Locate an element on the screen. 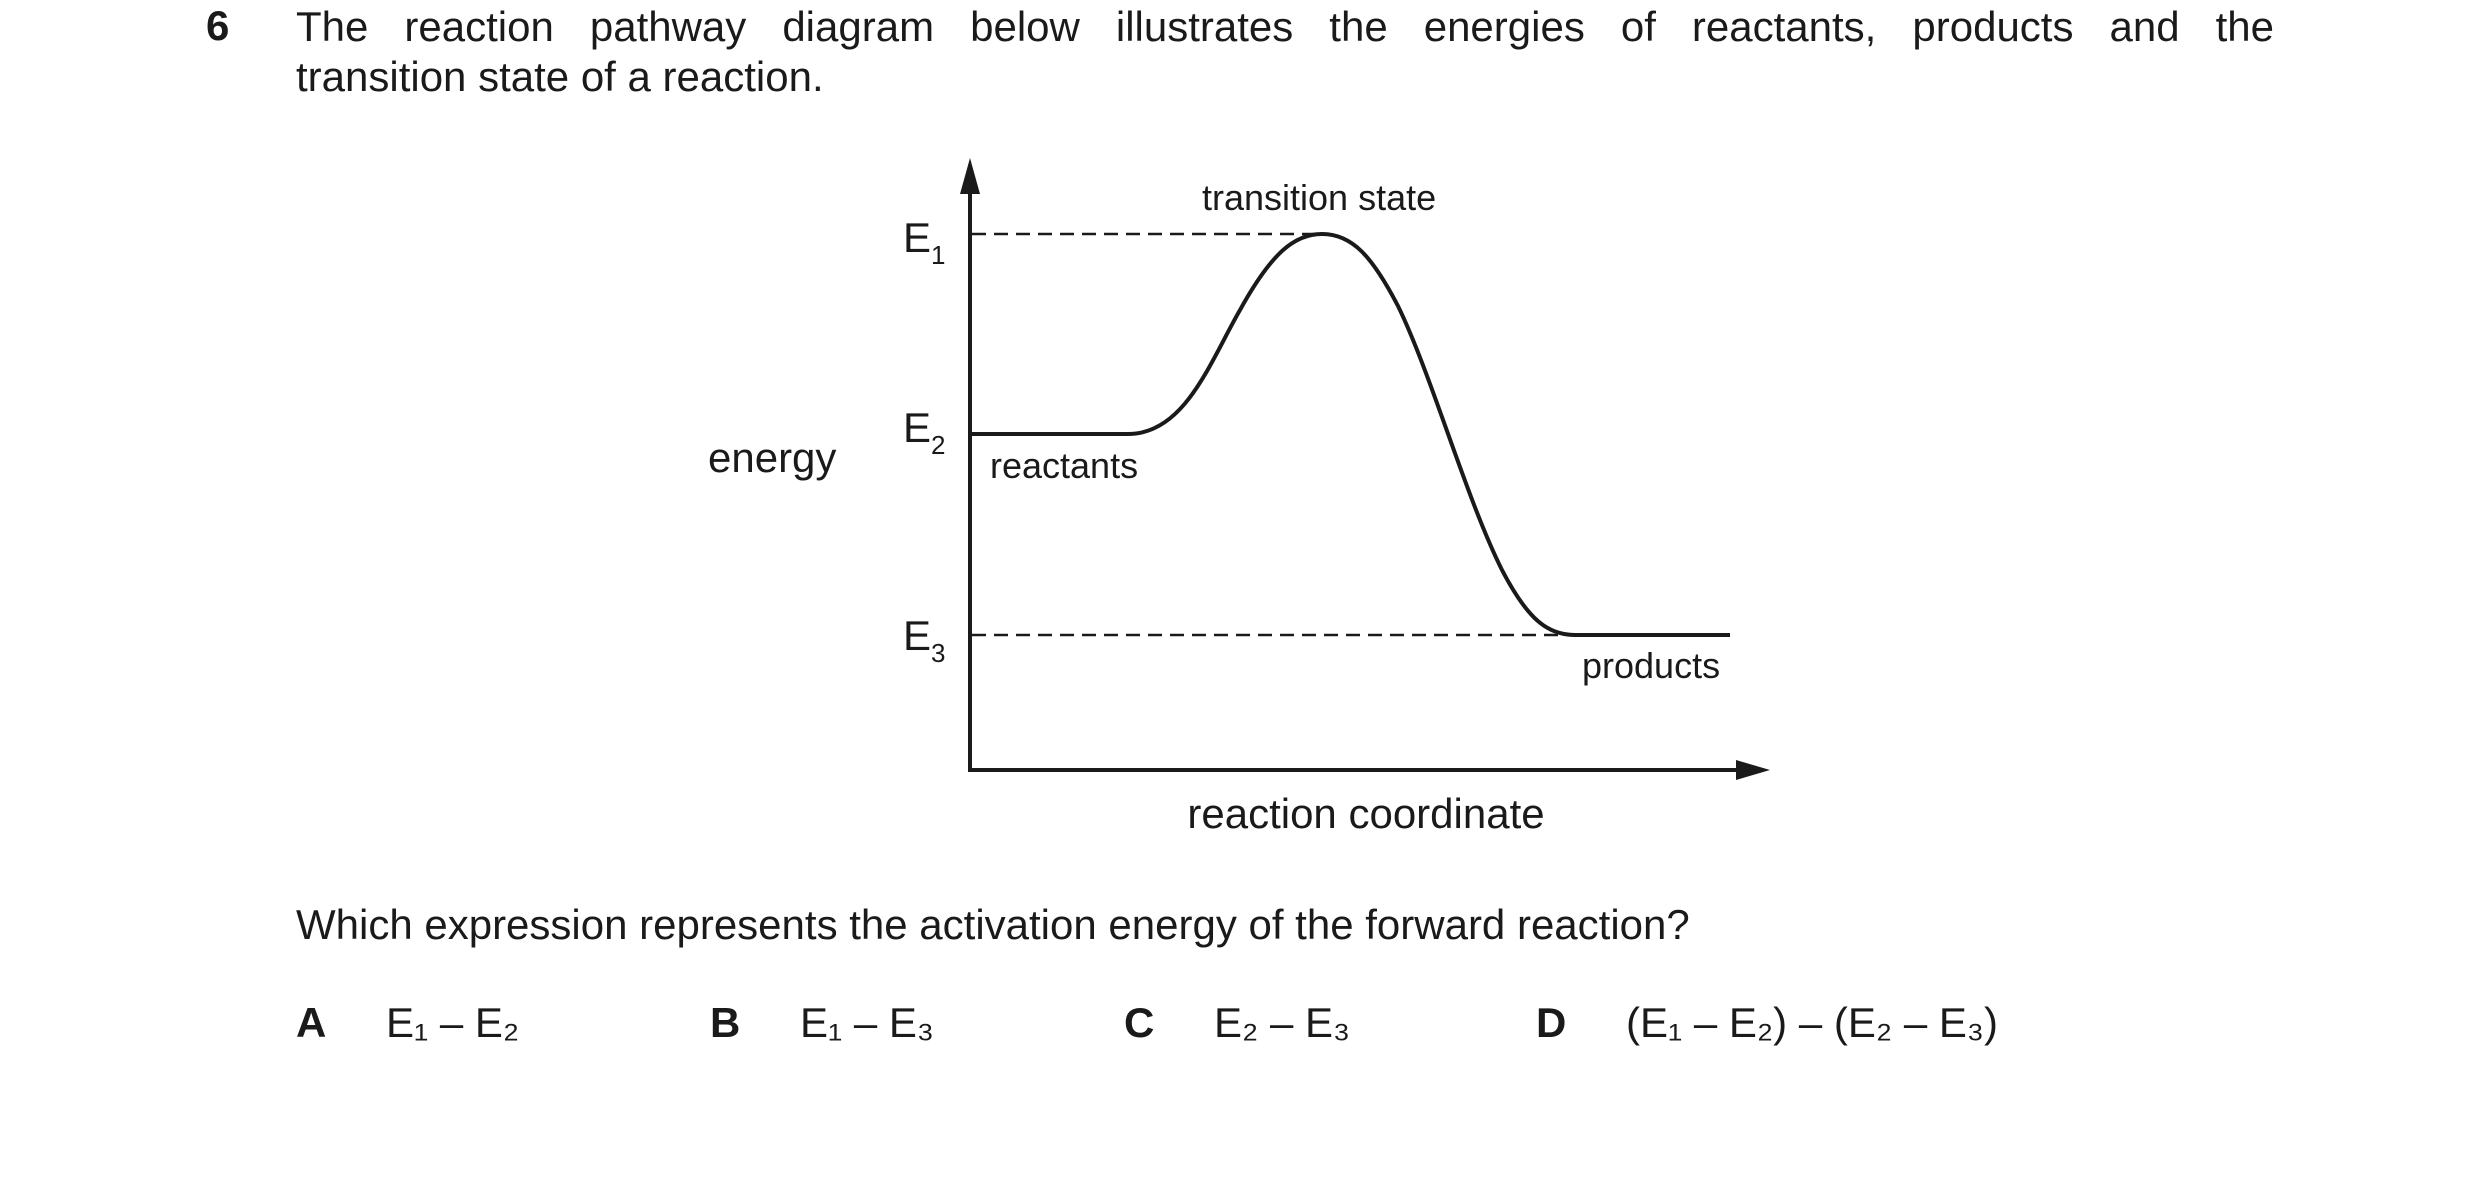  level-e2-symbol: E is located at coordinates (917, 427).